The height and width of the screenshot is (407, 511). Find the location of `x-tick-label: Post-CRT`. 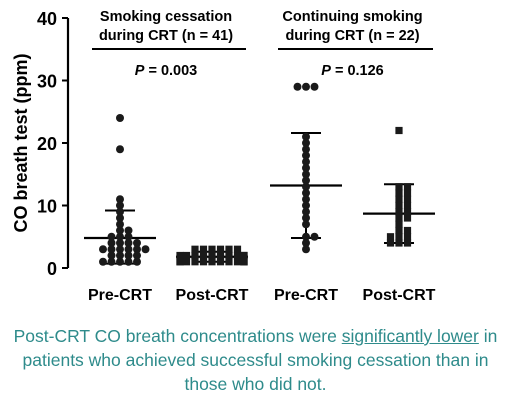

x-tick-label: Post-CRT is located at coordinates (399, 295).